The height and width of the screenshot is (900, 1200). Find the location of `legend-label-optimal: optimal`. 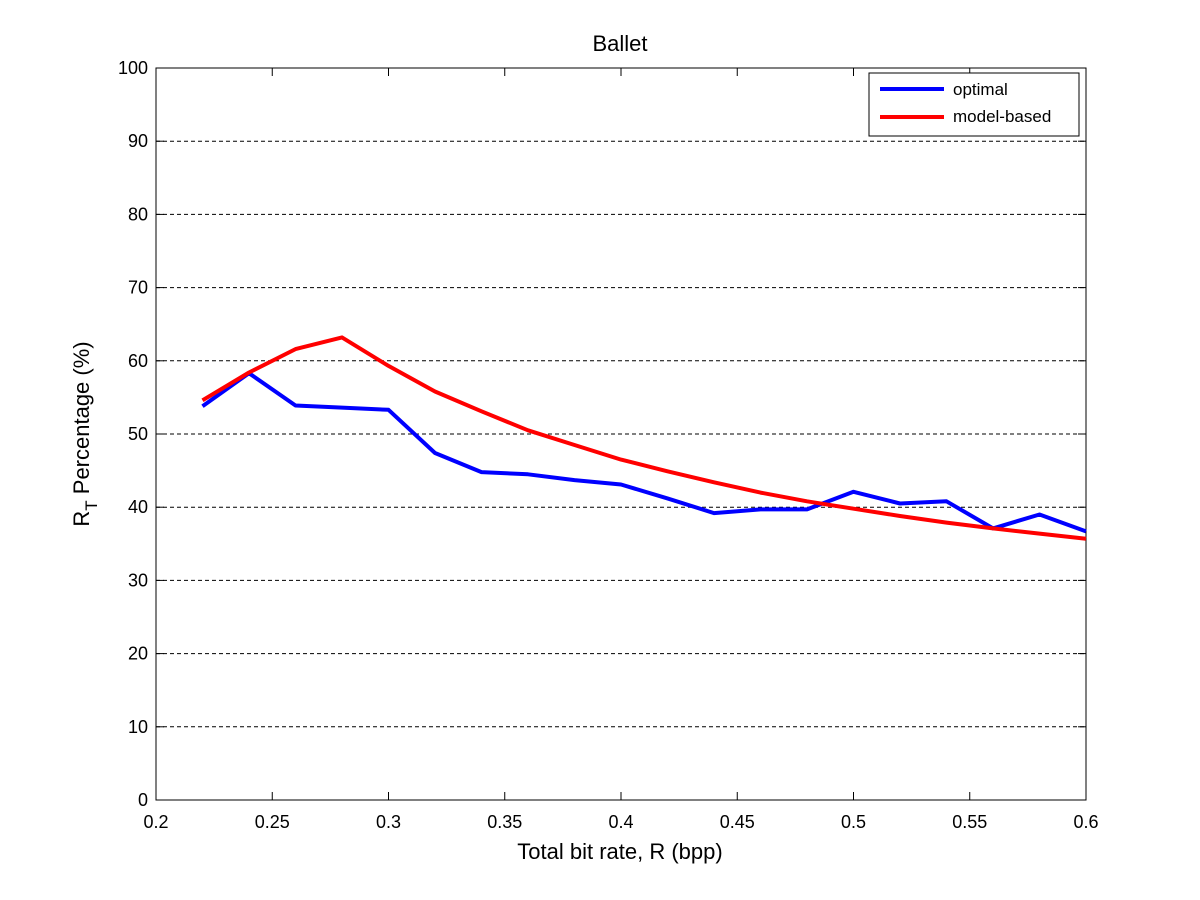

legend-label-optimal: optimal is located at coordinates (980, 89).